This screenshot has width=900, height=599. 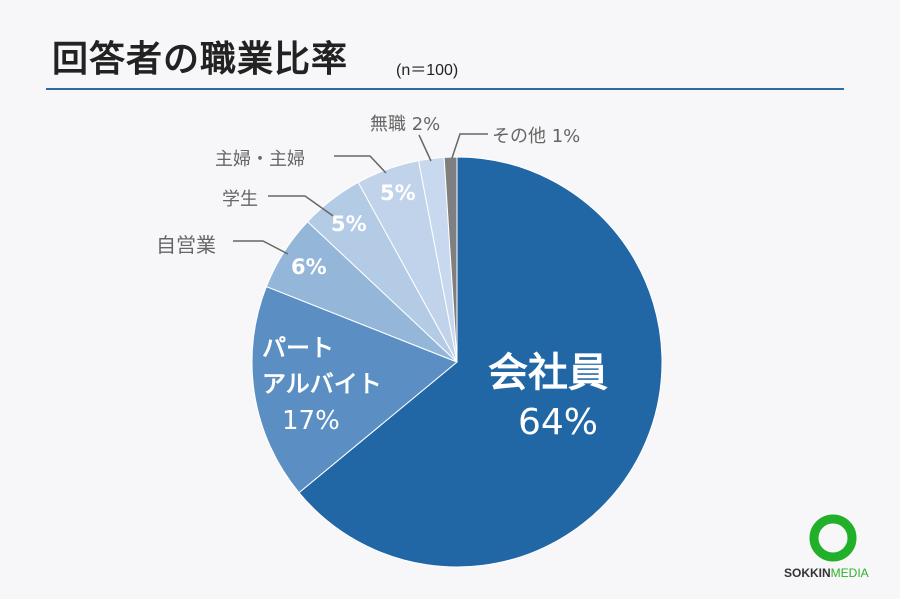 What do you see at coordinates (349, 224) in the screenshot?
I see `pct-gakusei: 5%` at bounding box center [349, 224].